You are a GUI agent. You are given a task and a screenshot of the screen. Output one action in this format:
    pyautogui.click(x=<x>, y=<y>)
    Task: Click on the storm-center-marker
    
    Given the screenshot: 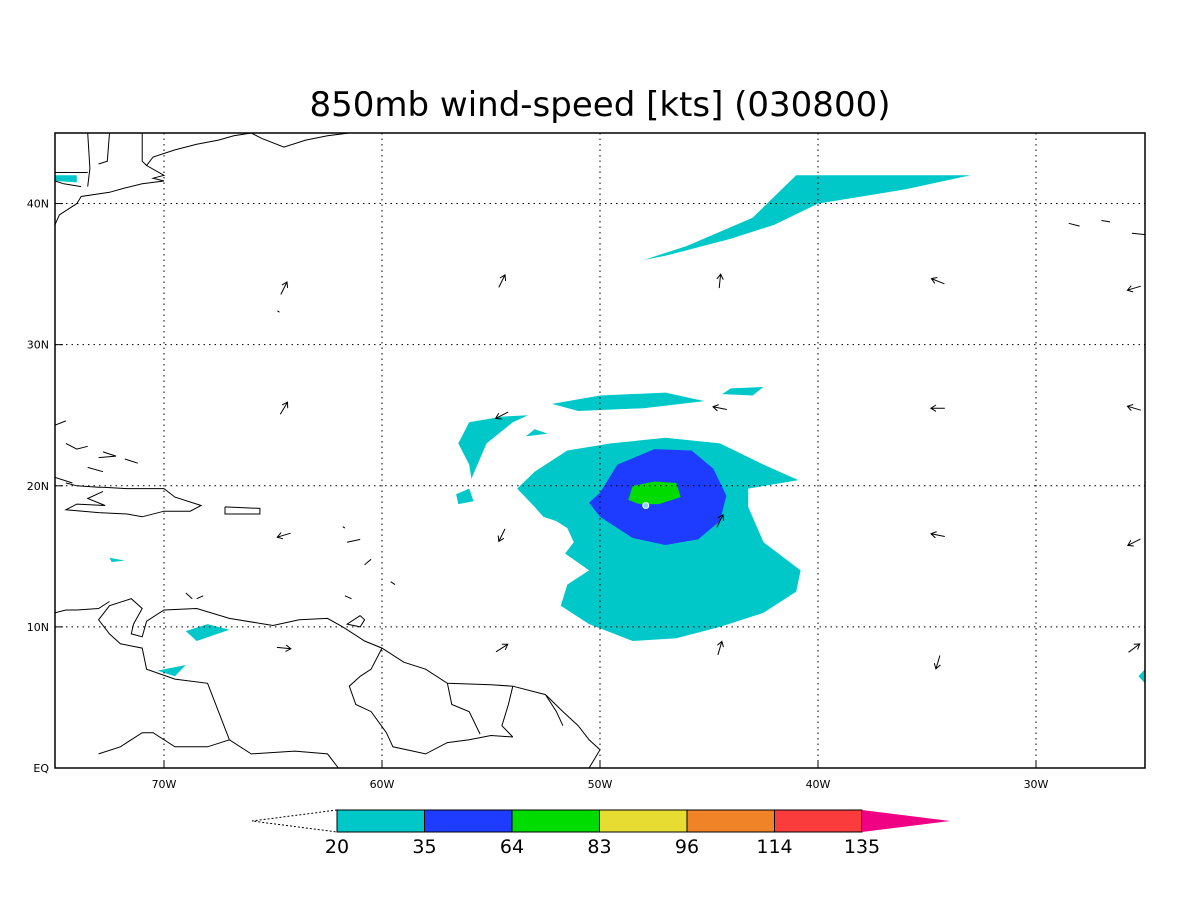 What is the action you would take?
    pyautogui.click(x=646, y=506)
    